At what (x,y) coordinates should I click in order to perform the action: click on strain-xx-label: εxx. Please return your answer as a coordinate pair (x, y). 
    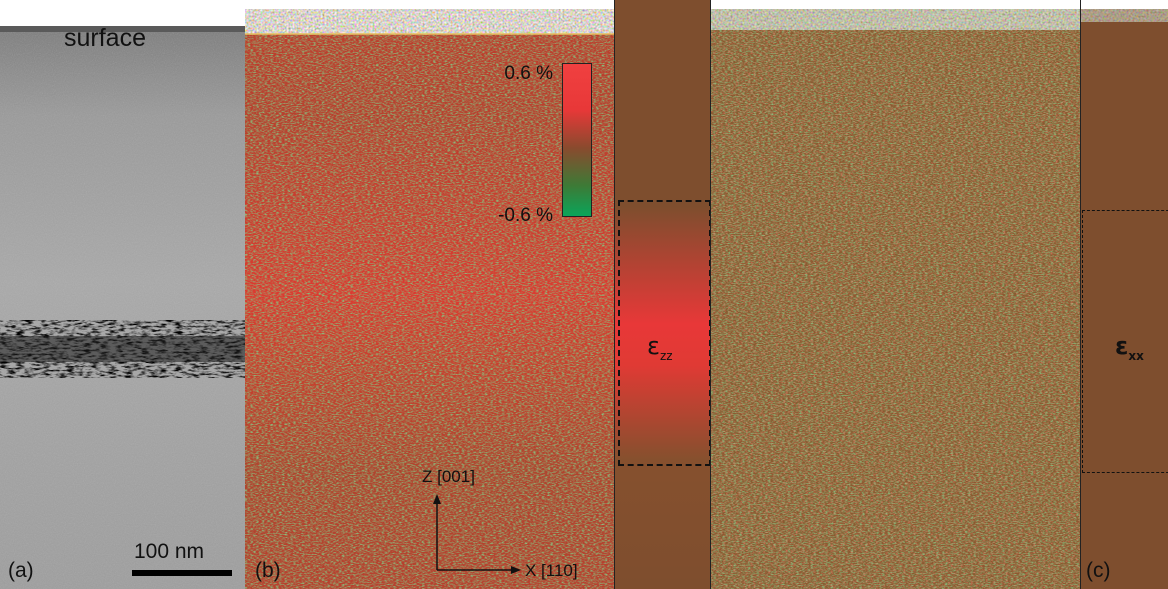
    Looking at the image, I should click on (1129, 347).